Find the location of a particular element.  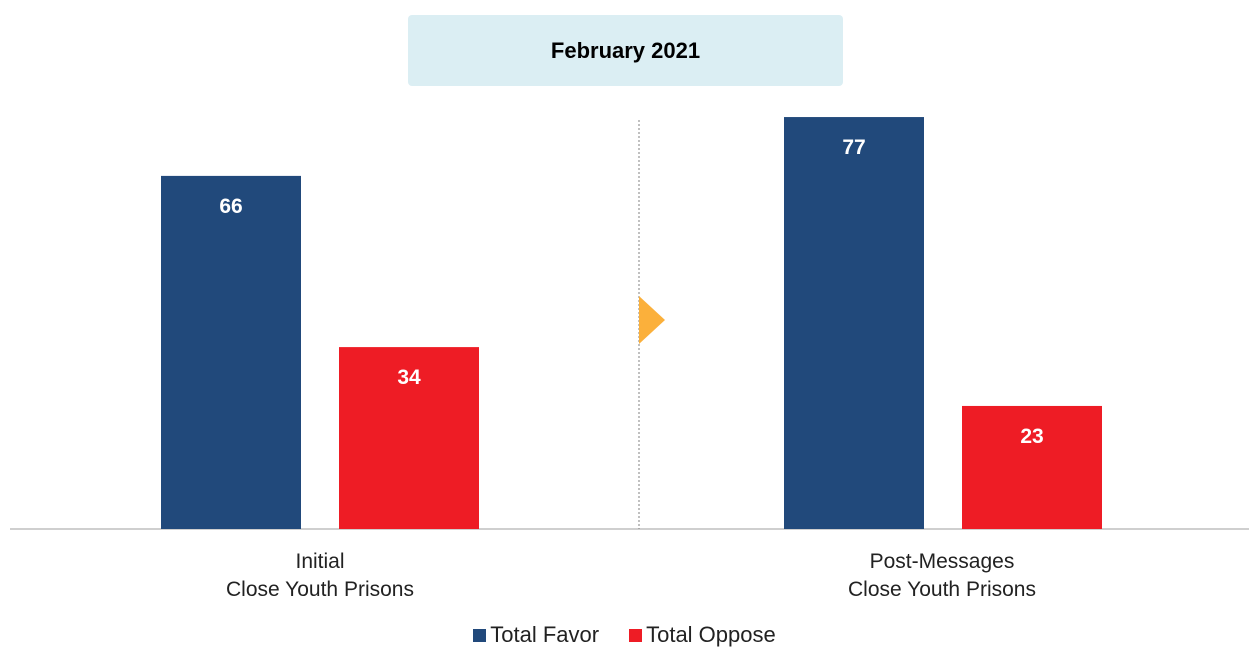

data-label-favor-0: 66 is located at coordinates (230, 206).